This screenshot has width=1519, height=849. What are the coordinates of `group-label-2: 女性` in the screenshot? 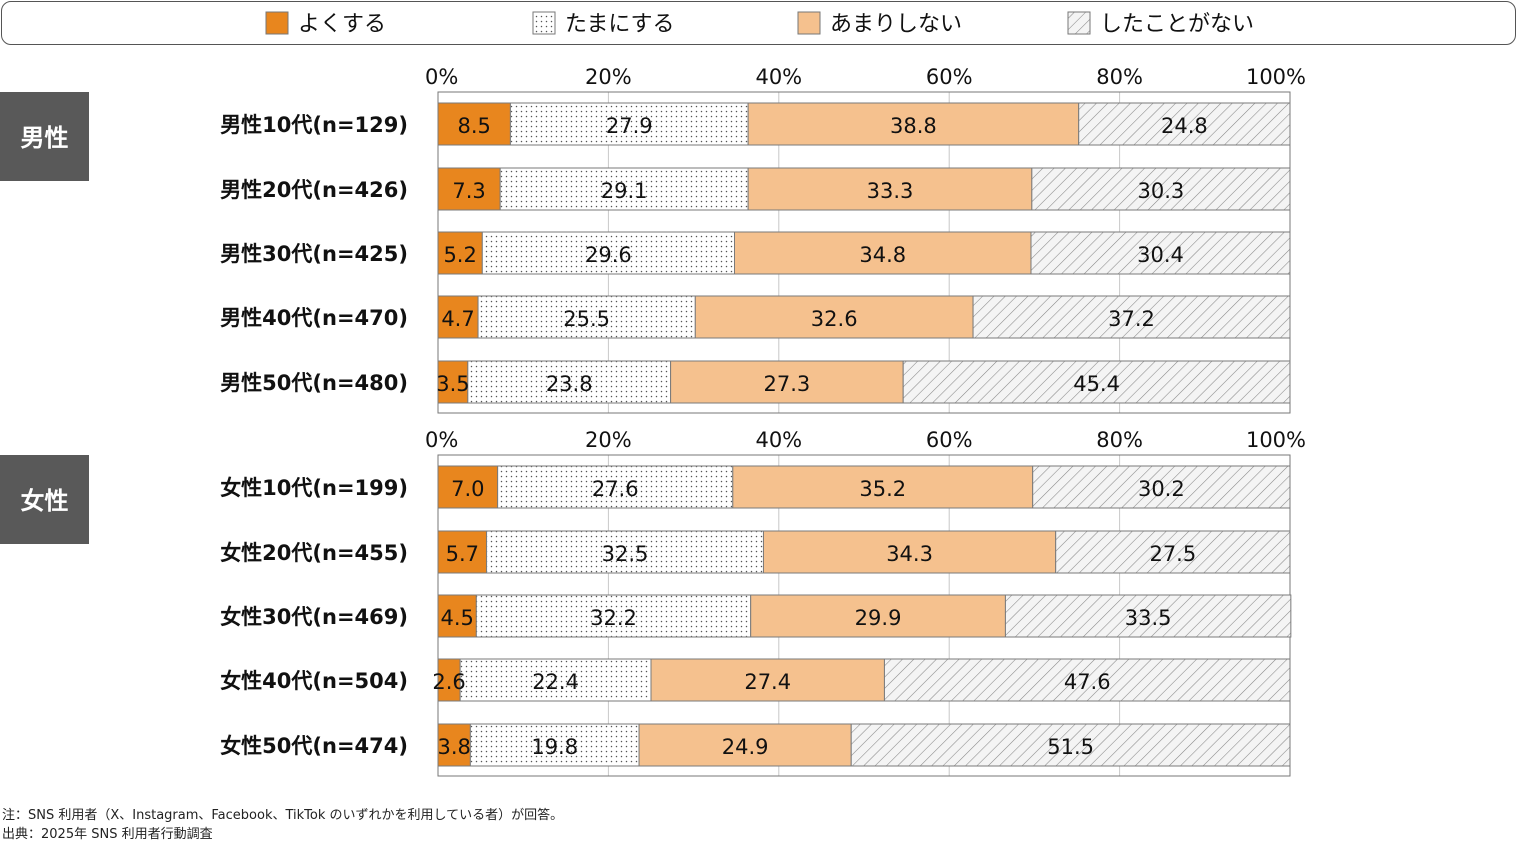 It's located at (45, 501).